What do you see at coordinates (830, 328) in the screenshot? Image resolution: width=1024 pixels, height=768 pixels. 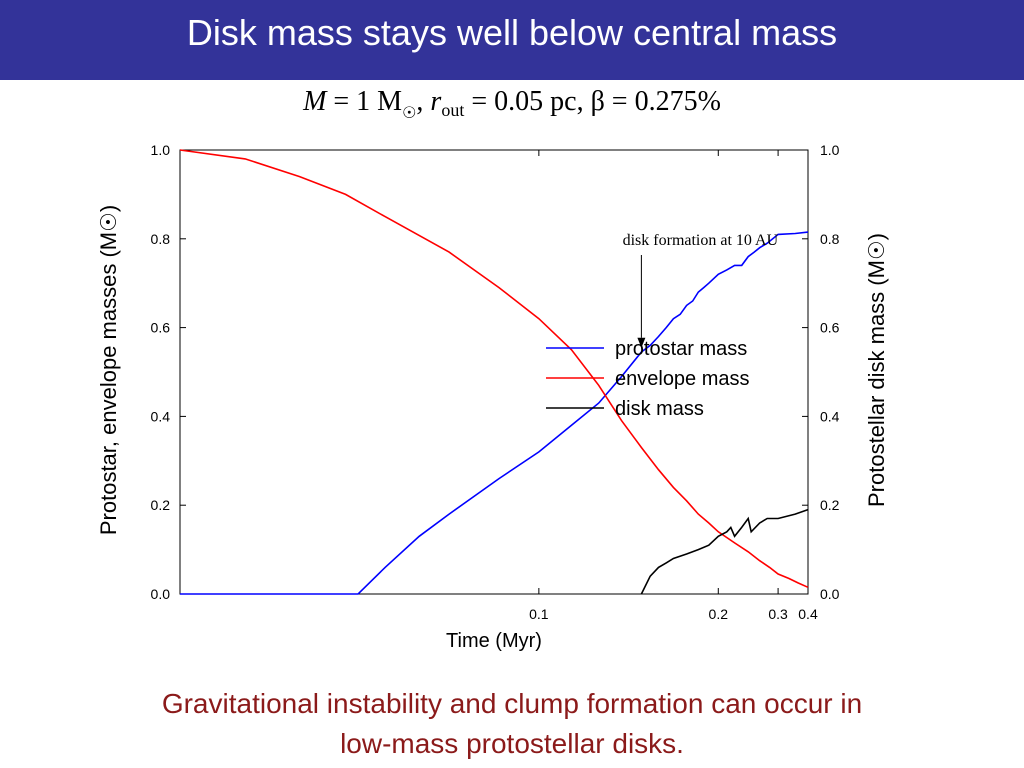 I see `y-tick-label-right: 0.6` at bounding box center [830, 328].